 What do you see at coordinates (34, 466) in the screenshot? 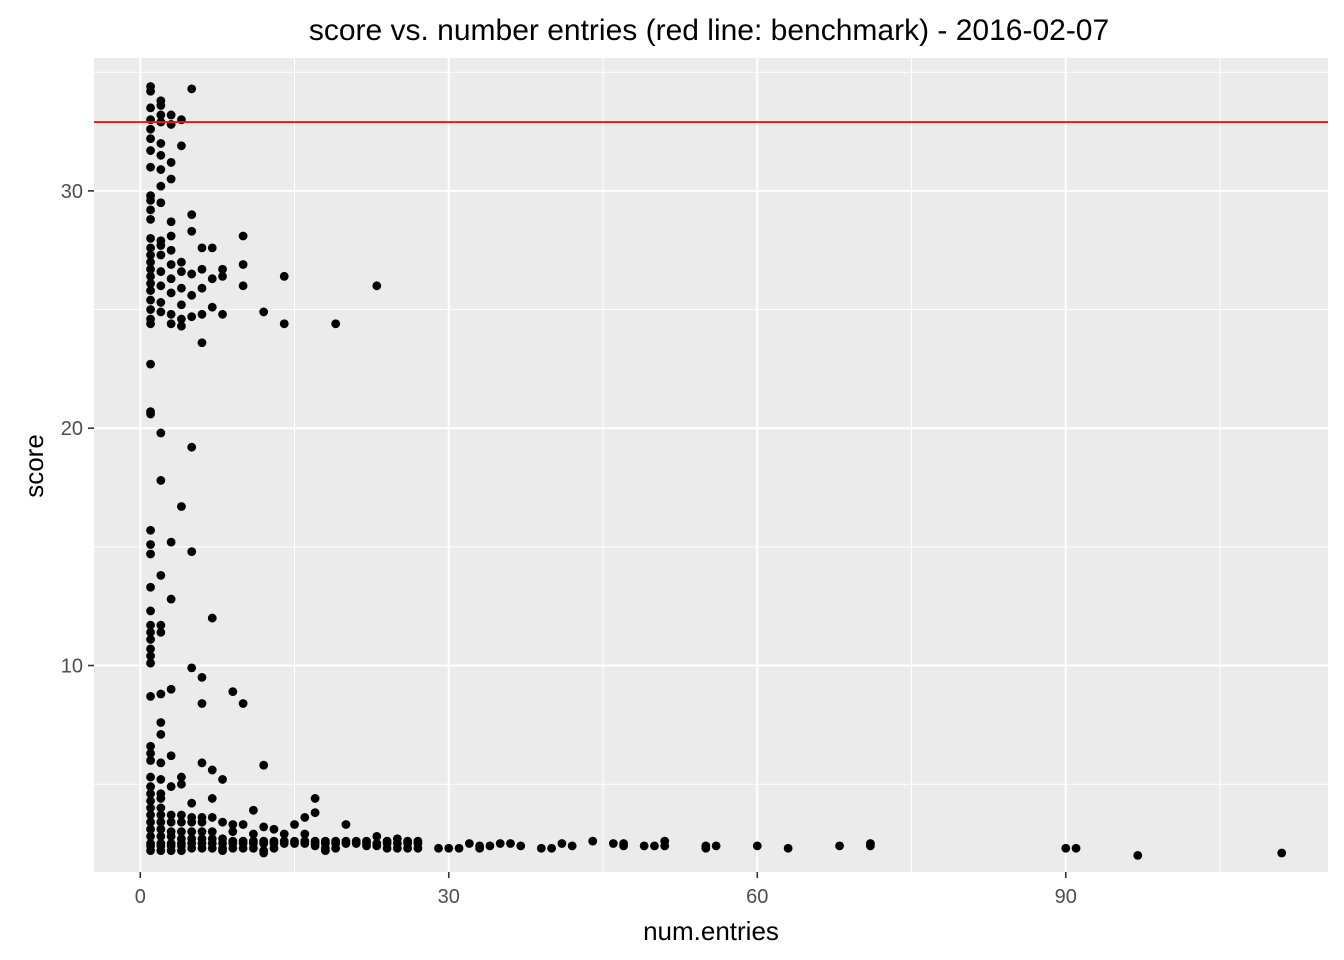
I see `y-axis-title: score` at bounding box center [34, 466].